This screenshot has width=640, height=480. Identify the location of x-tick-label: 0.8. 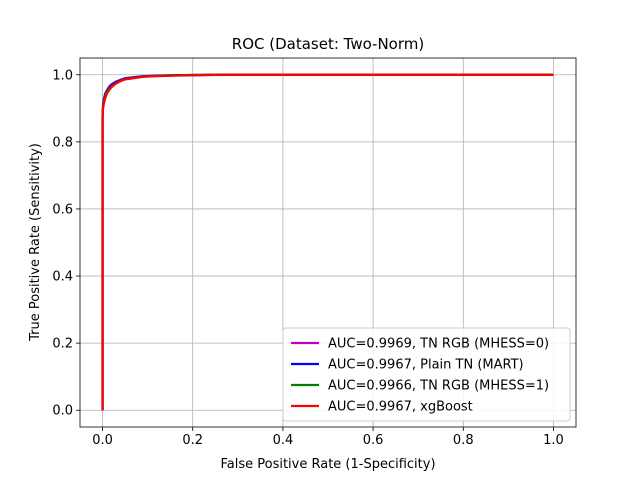
(463, 440).